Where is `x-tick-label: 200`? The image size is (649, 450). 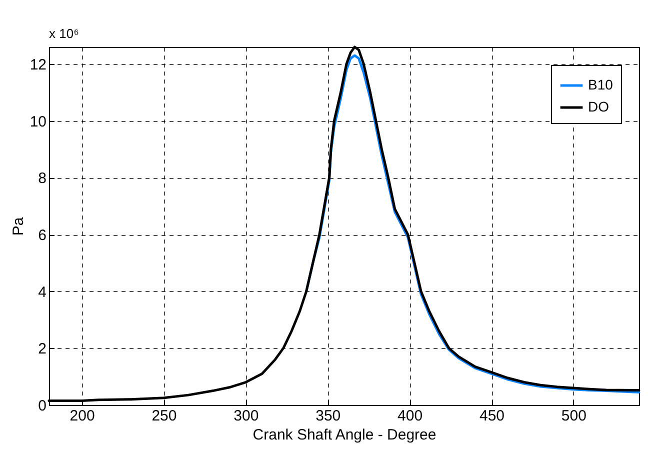 x-tick-label: 200 is located at coordinates (82, 416).